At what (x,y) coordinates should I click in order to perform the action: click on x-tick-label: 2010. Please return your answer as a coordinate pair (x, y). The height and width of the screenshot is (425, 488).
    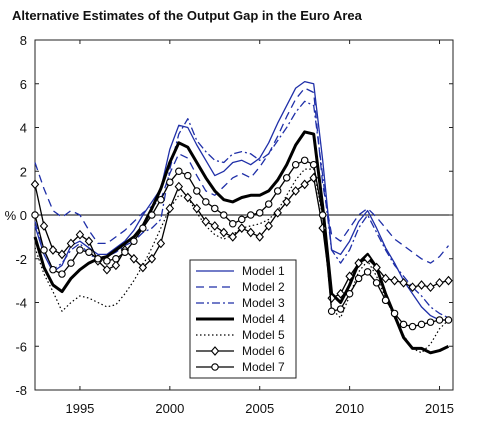
    Looking at the image, I should click on (349, 408).